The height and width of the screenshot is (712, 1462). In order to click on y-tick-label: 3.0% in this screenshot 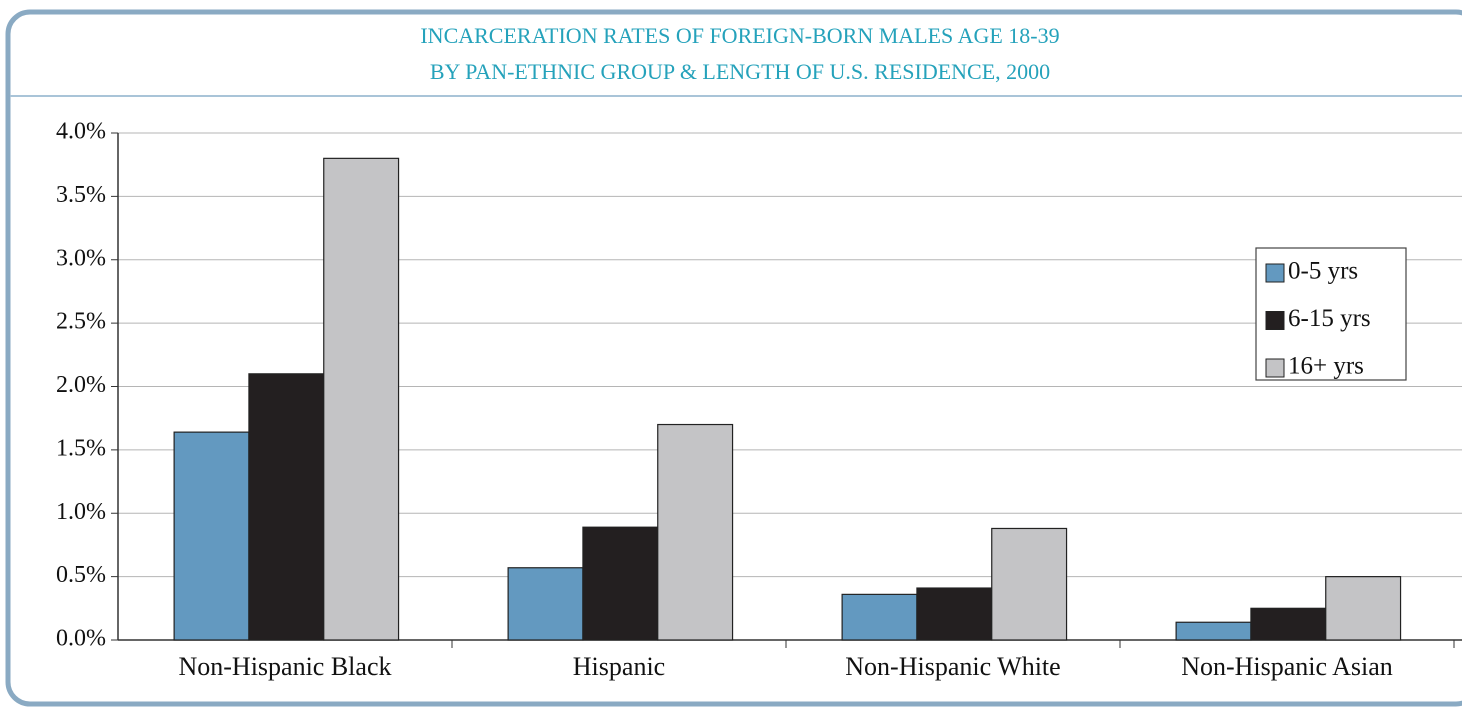, I will do `click(81, 258)`.